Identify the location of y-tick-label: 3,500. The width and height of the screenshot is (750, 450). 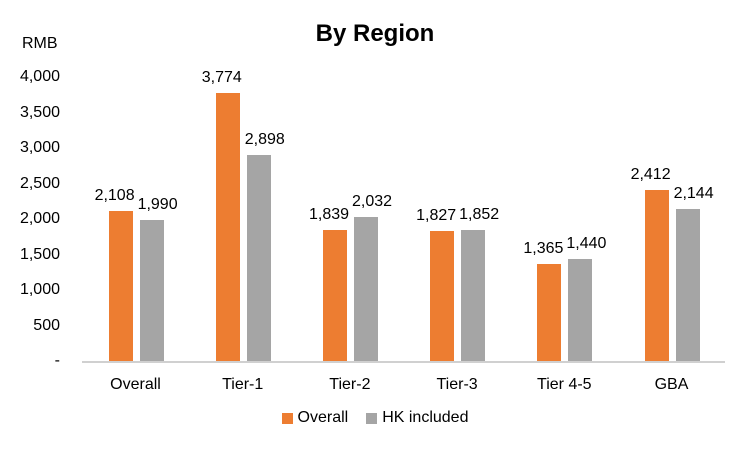
(39, 112).